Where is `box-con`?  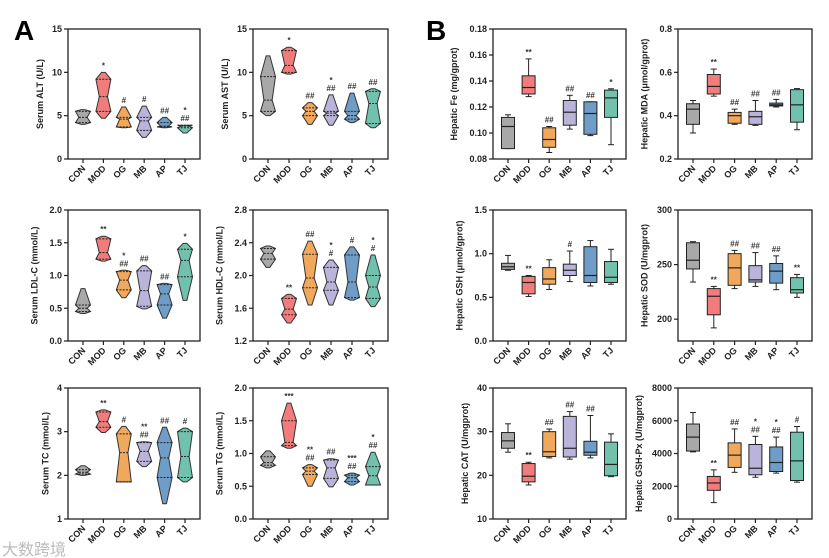 box-con is located at coordinates (693, 256).